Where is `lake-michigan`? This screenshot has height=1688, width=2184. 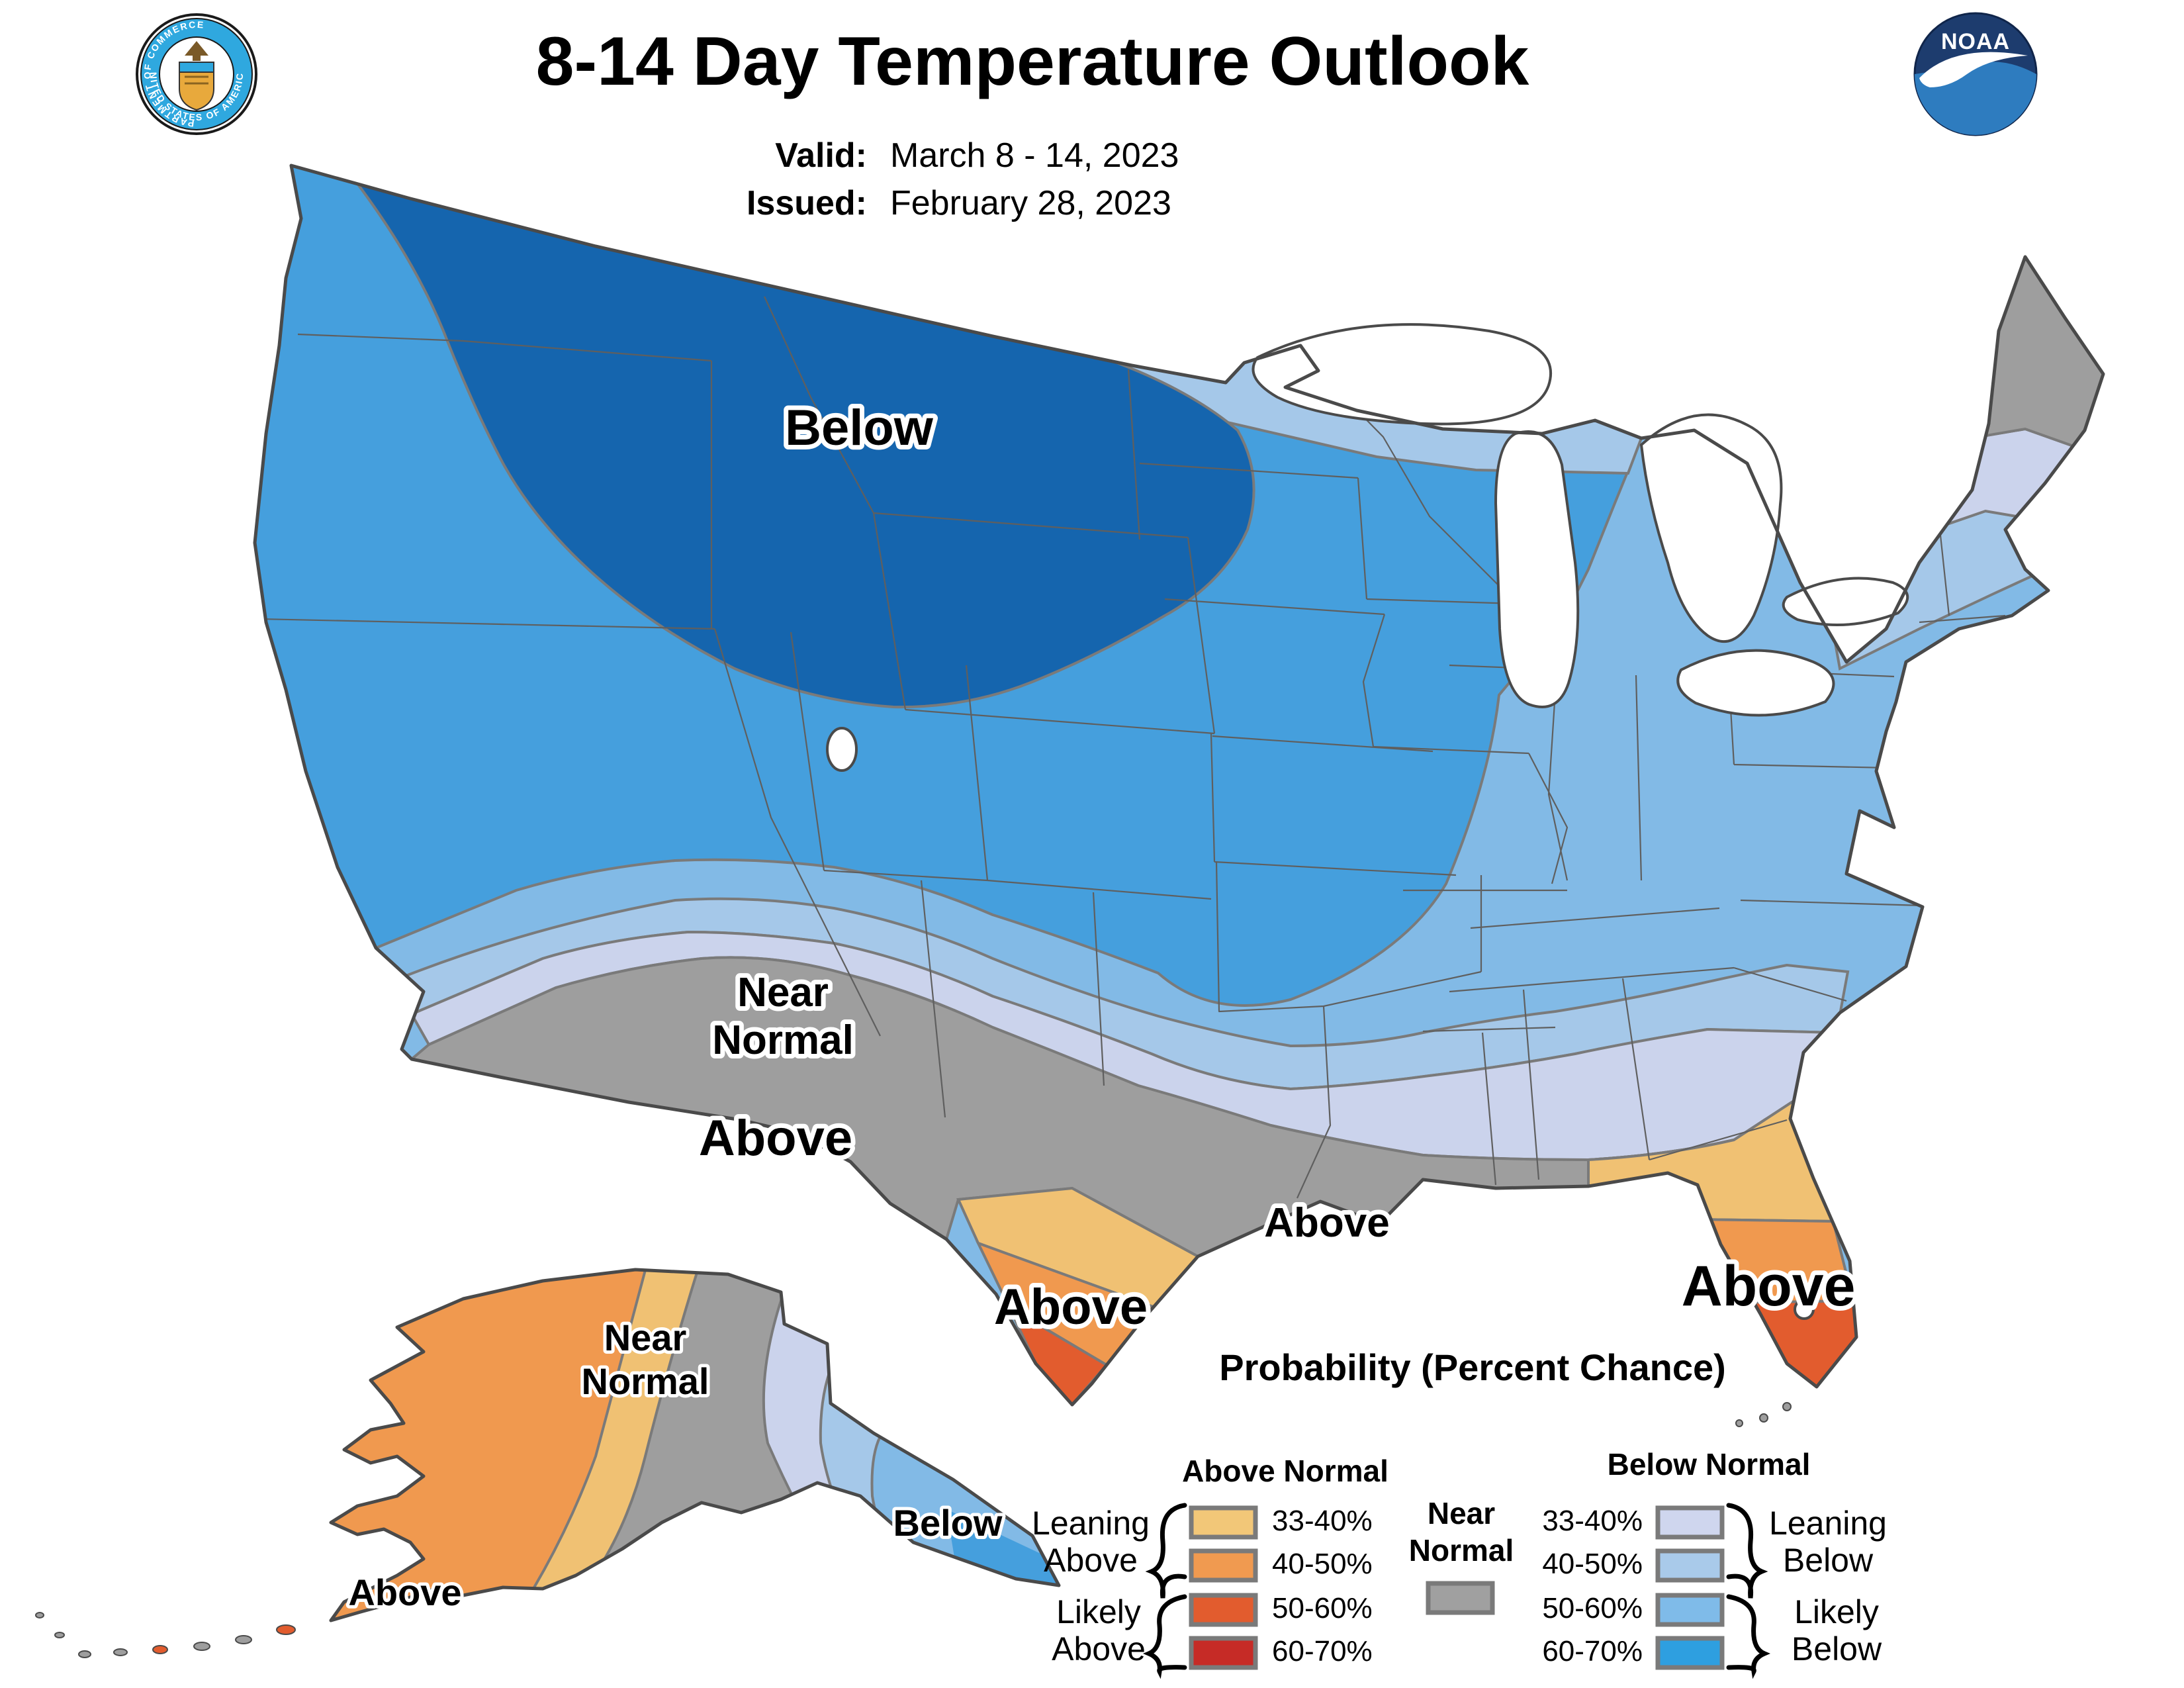
lake-michigan is located at coordinates (1537, 569).